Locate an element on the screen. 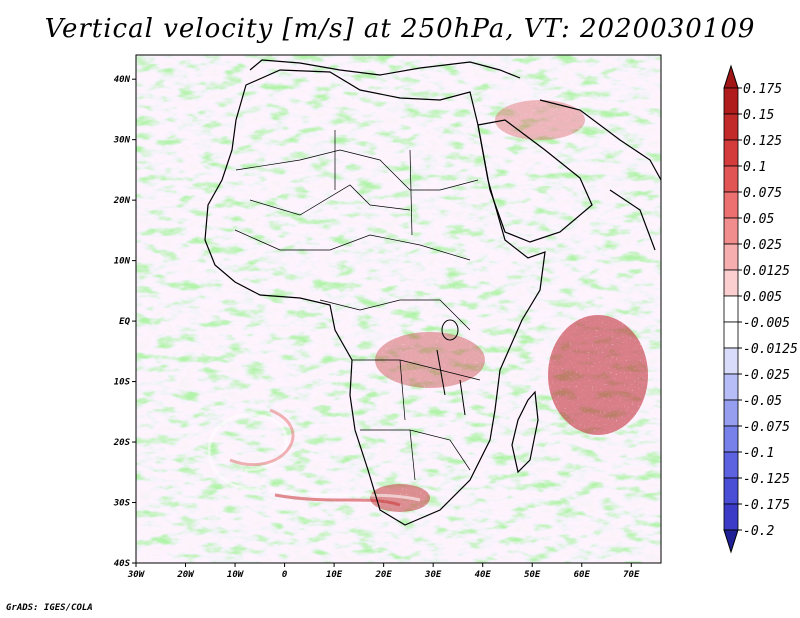 The height and width of the screenshot is (618, 800). lon-tick-label: 50E is located at coordinates (532, 575).